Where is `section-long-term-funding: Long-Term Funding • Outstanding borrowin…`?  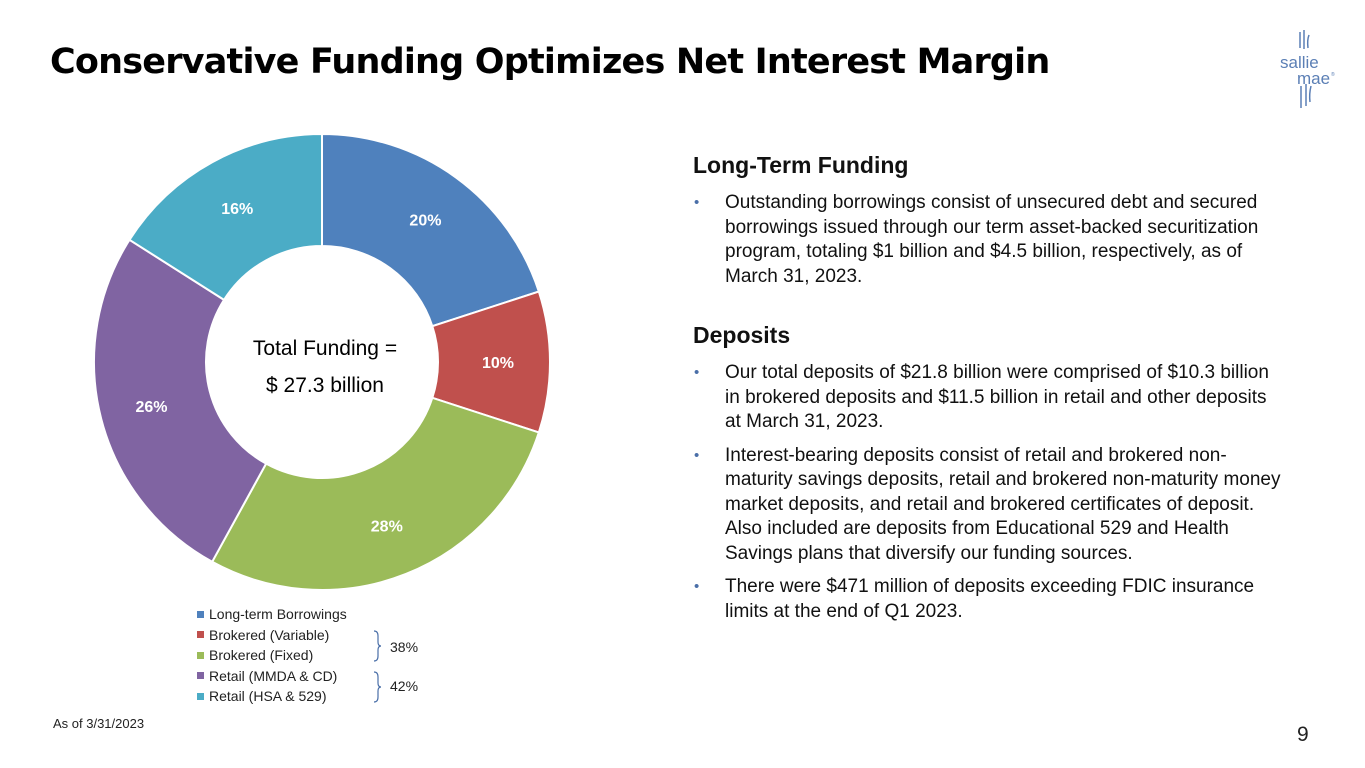
section-long-term-funding: Long-Term Funding • Outstanding borrowin… is located at coordinates (988, 219).